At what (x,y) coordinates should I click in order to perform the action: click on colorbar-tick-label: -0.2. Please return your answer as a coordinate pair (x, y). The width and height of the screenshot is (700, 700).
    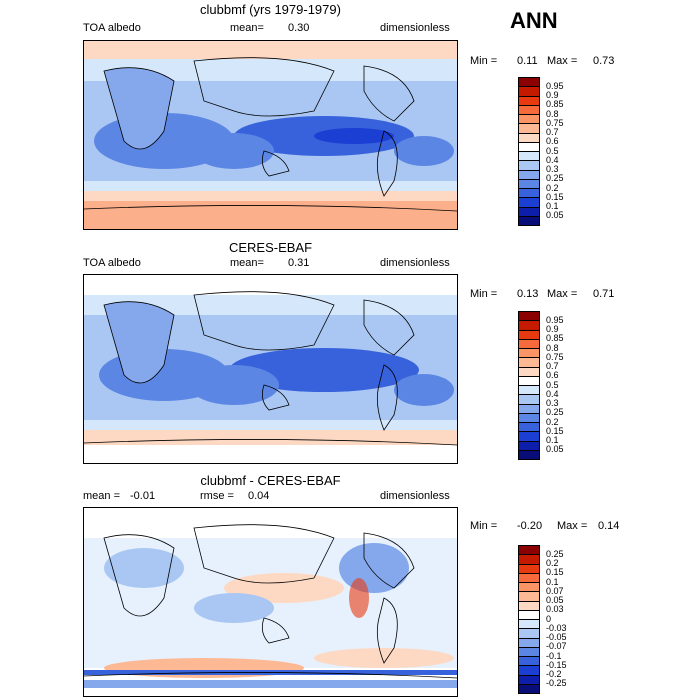
    Looking at the image, I should click on (554, 674).